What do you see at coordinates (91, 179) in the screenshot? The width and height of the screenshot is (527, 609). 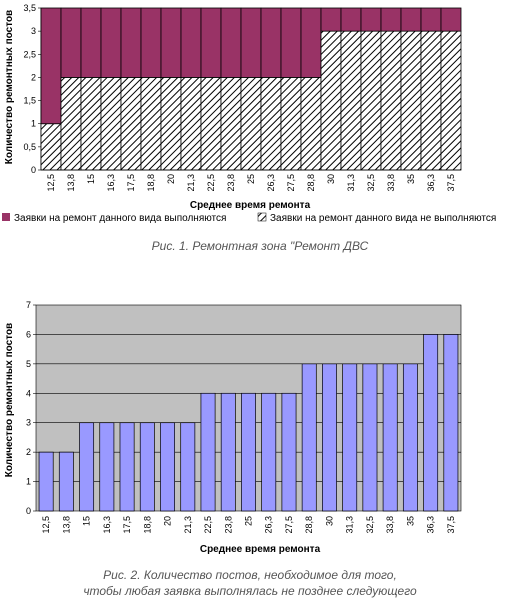 I see `chart1-x-tick-label: 15` at bounding box center [91, 179].